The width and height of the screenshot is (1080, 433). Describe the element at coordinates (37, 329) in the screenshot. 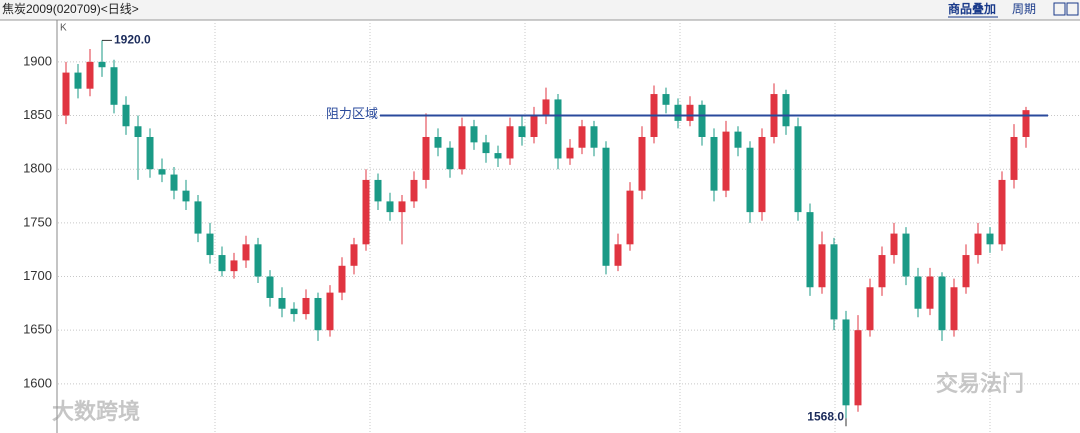

I see `y-tick-label: 1650` at that location.